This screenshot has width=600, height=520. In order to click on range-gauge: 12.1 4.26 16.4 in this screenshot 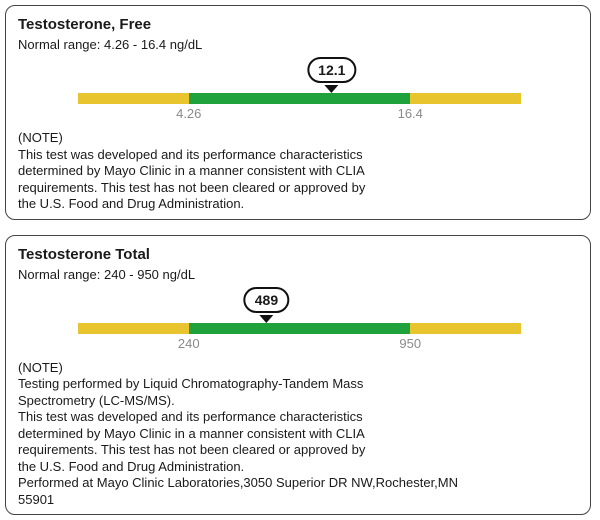, I will do `click(299, 89)`.